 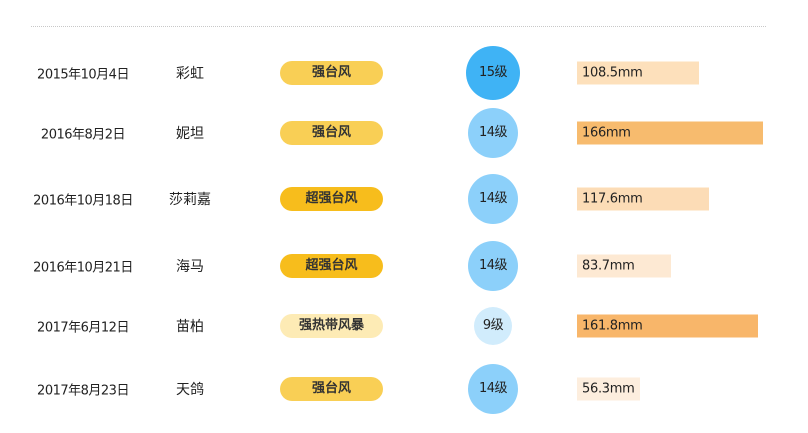 I want to click on category-badge: 强热带风暴, so click(x=331, y=326).